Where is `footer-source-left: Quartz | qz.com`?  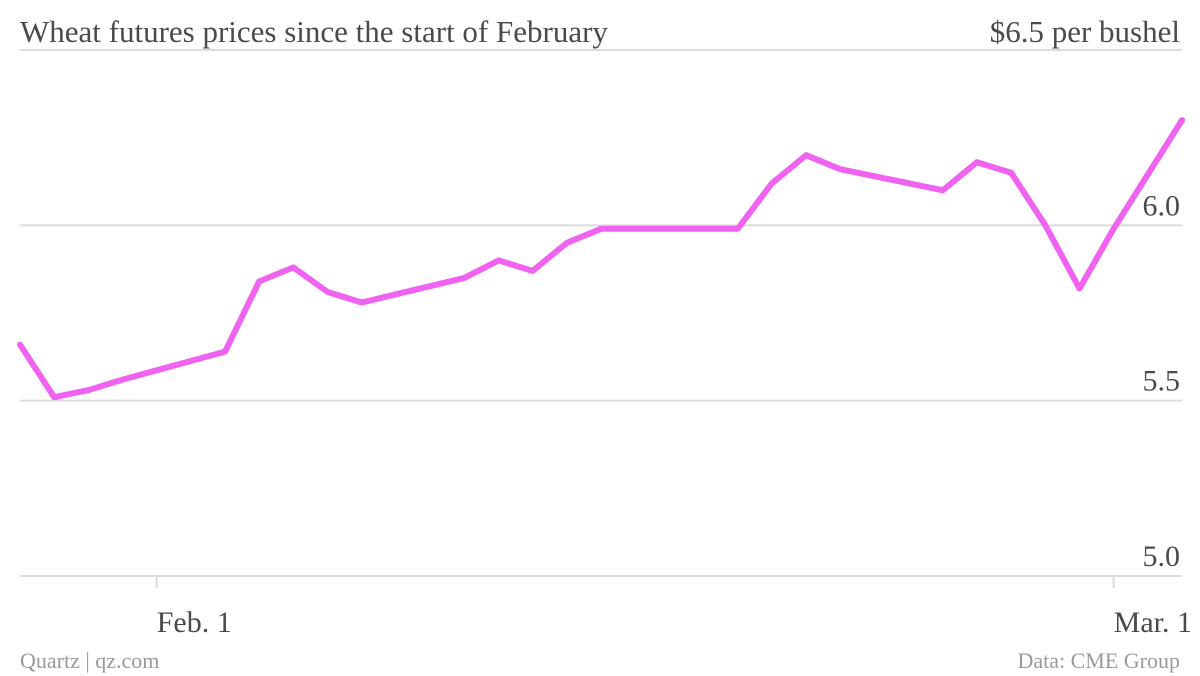
footer-source-left: Quartz | qz.com is located at coordinates (89, 660).